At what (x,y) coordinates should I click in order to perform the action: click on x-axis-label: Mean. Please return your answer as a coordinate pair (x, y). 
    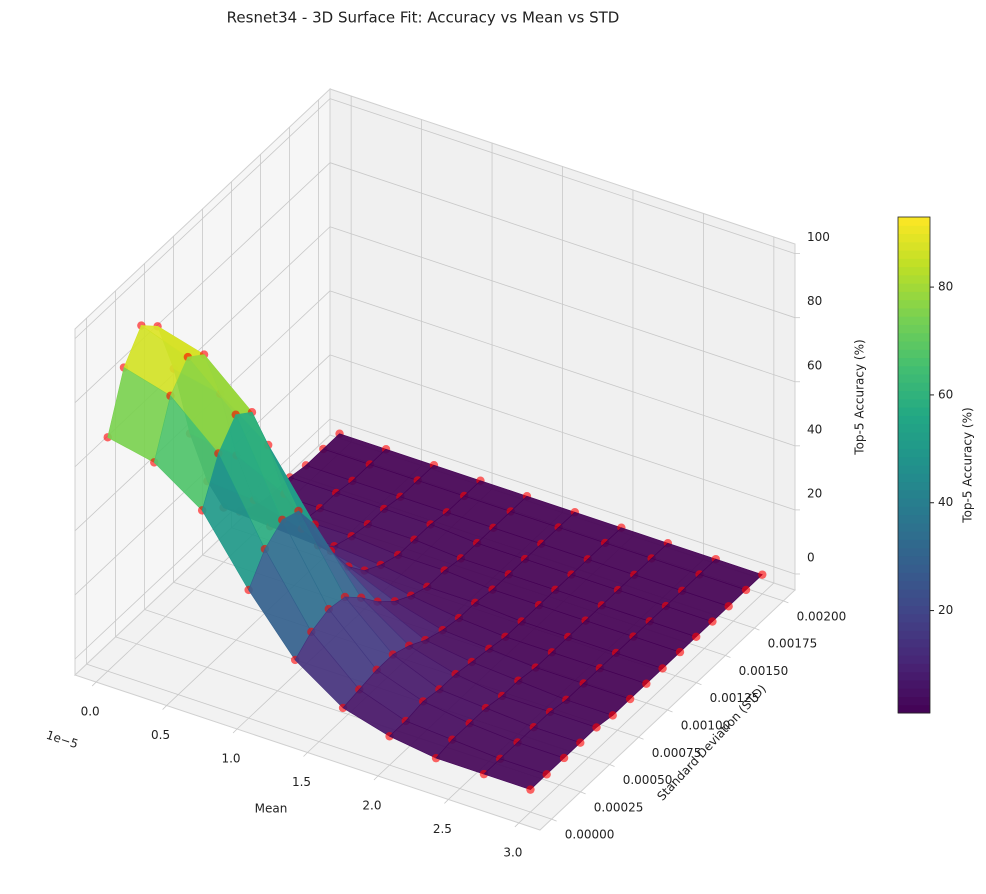
    Looking at the image, I should click on (271, 809).